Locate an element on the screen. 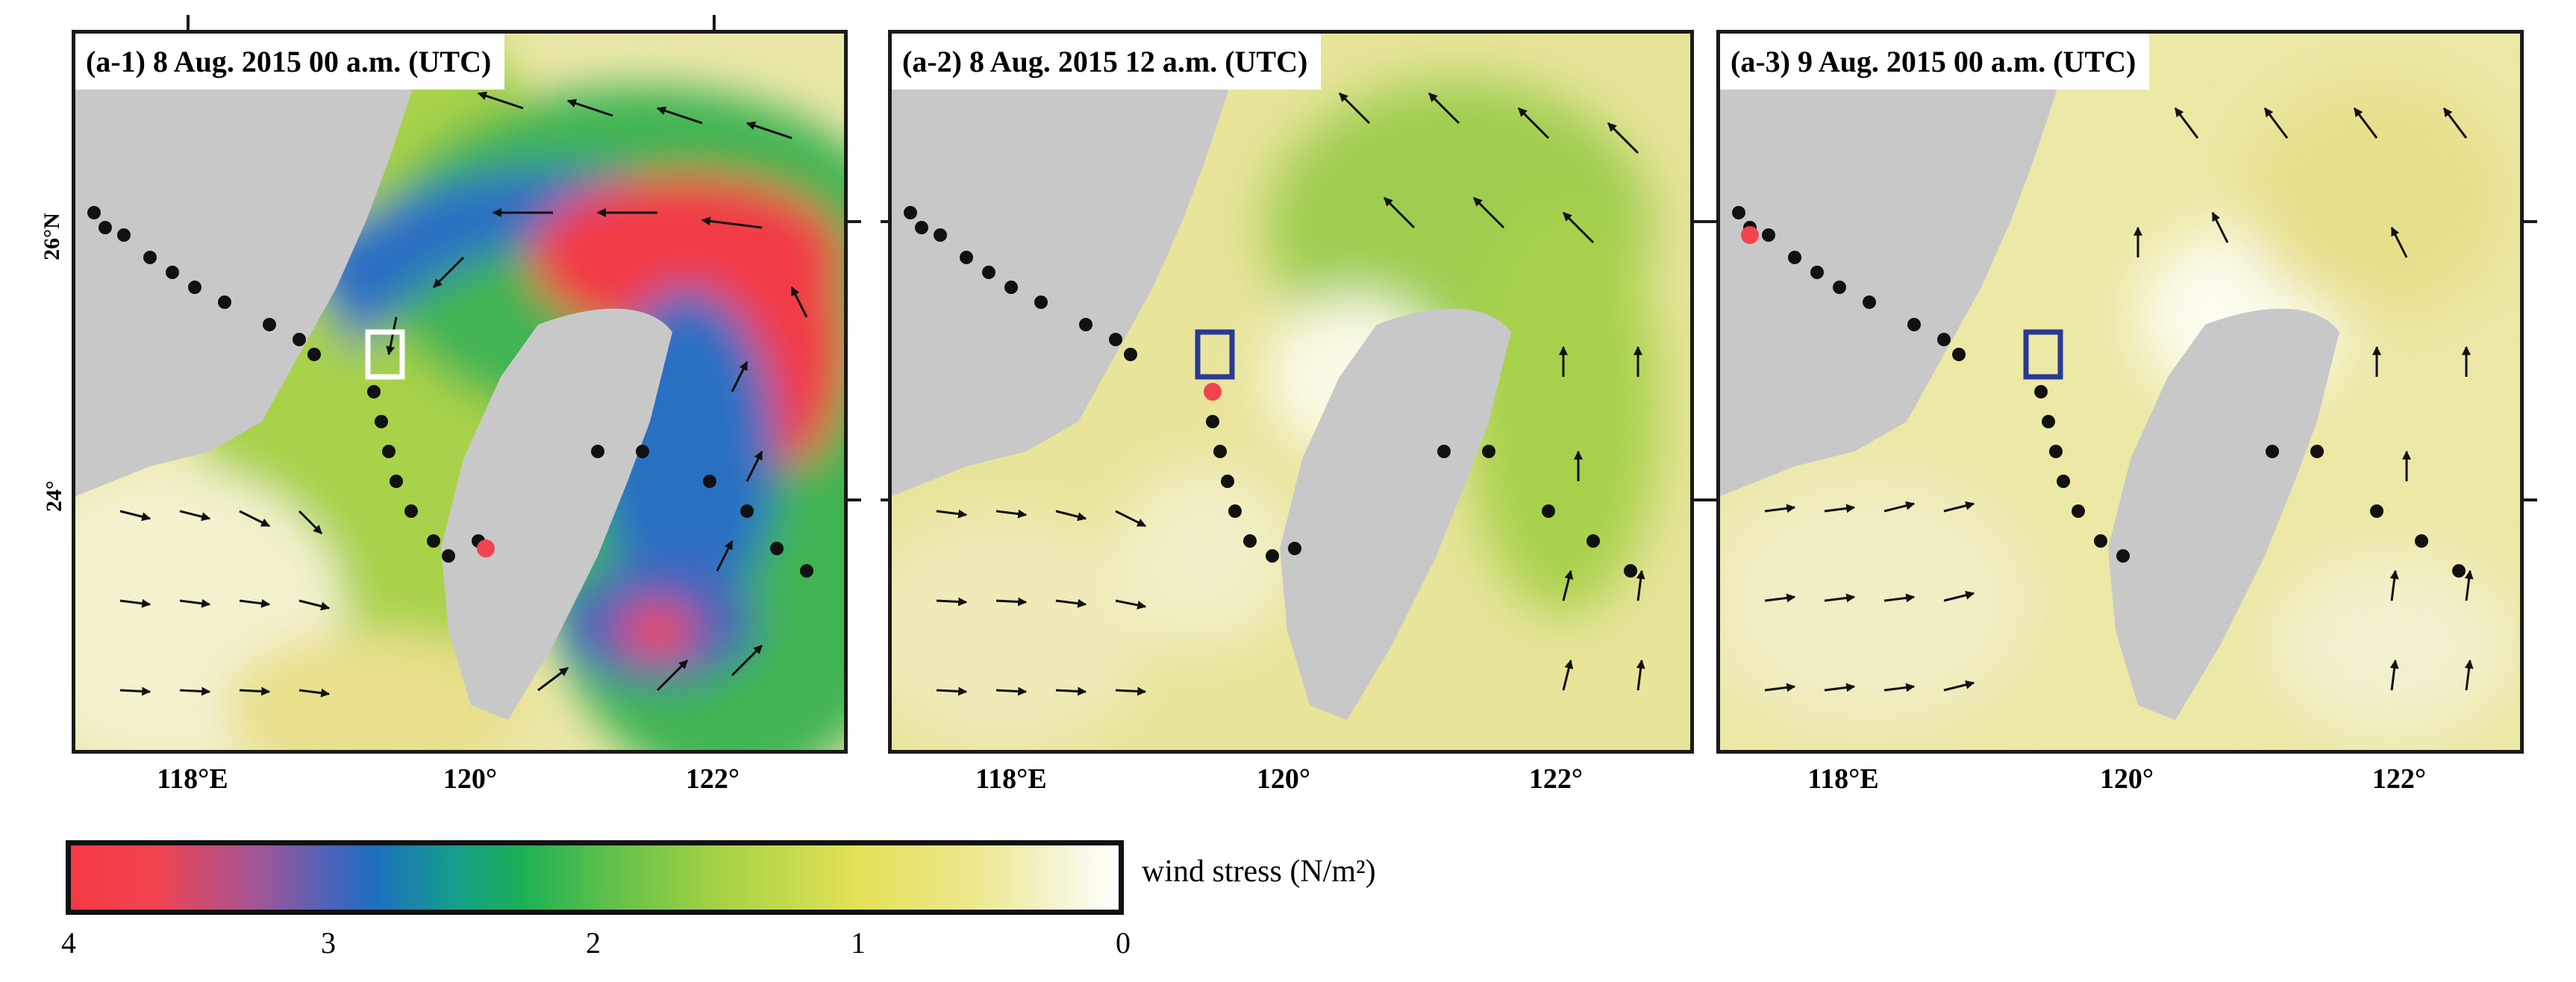  mainland-china-a2 is located at coordinates (1067, 265).